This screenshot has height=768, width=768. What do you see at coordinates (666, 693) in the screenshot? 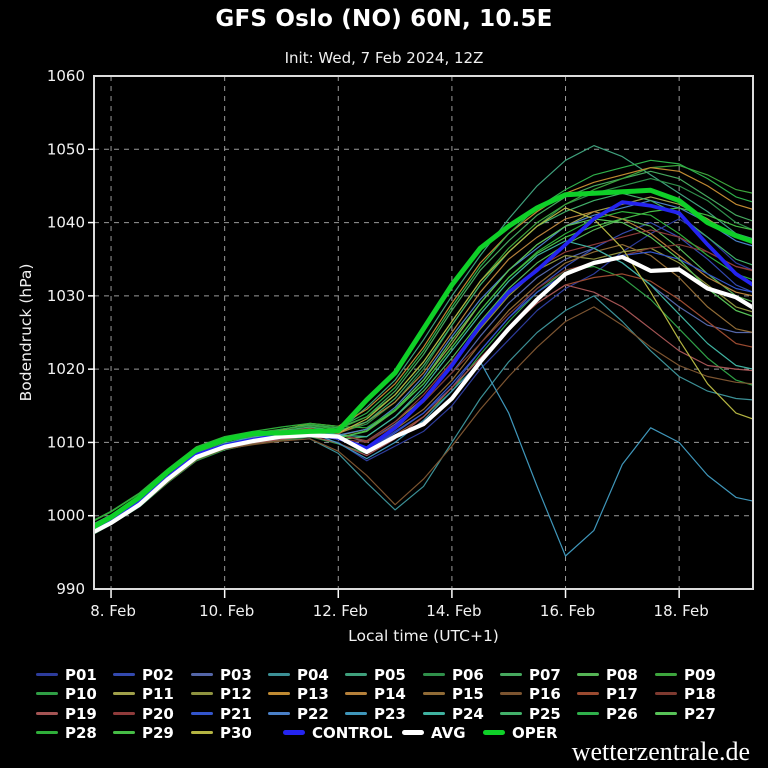
I see `legend-swatch-p18` at bounding box center [666, 693].